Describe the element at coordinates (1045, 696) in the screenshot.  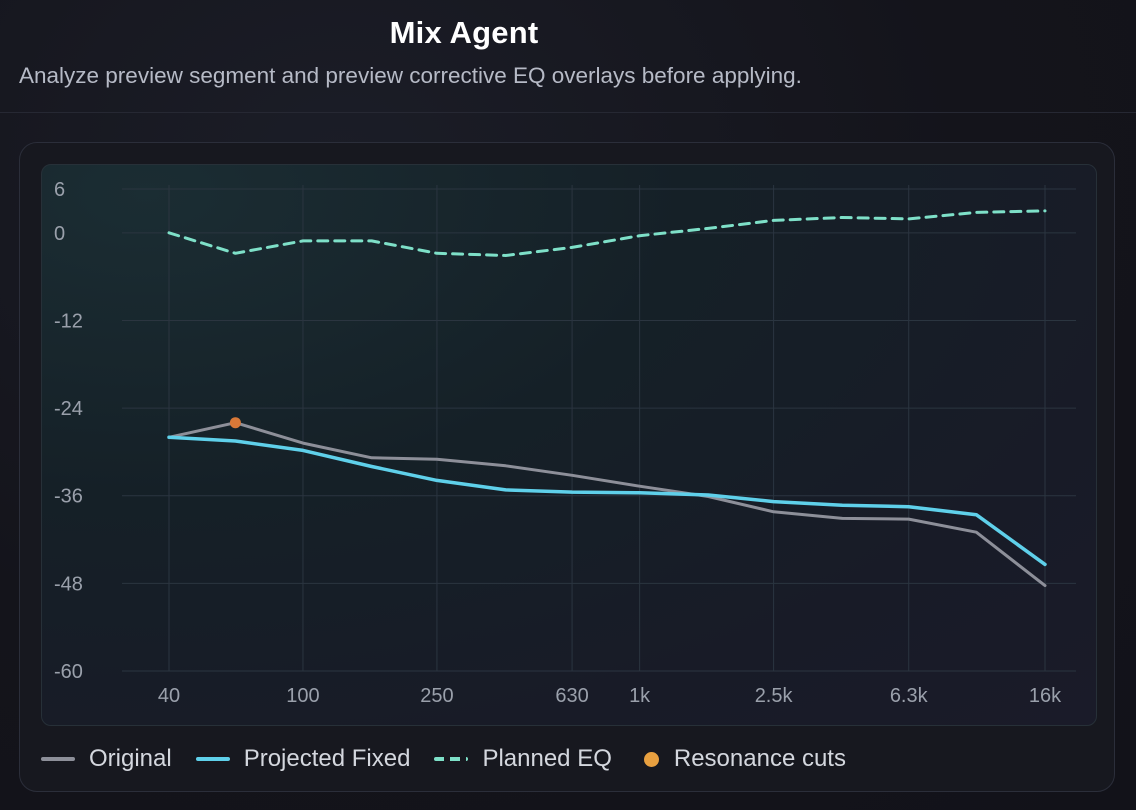
I see `x-tick-label: 16k` at that location.